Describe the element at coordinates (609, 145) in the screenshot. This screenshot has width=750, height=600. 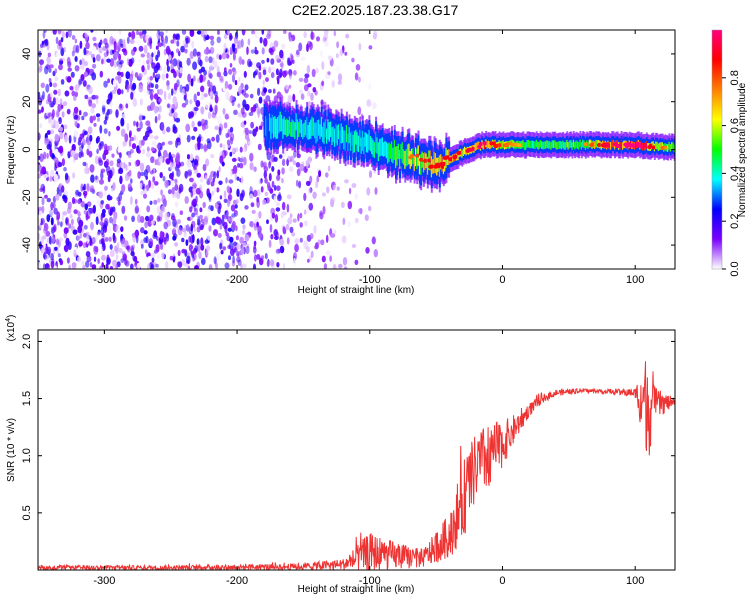
I see `ridge-peak` at that location.